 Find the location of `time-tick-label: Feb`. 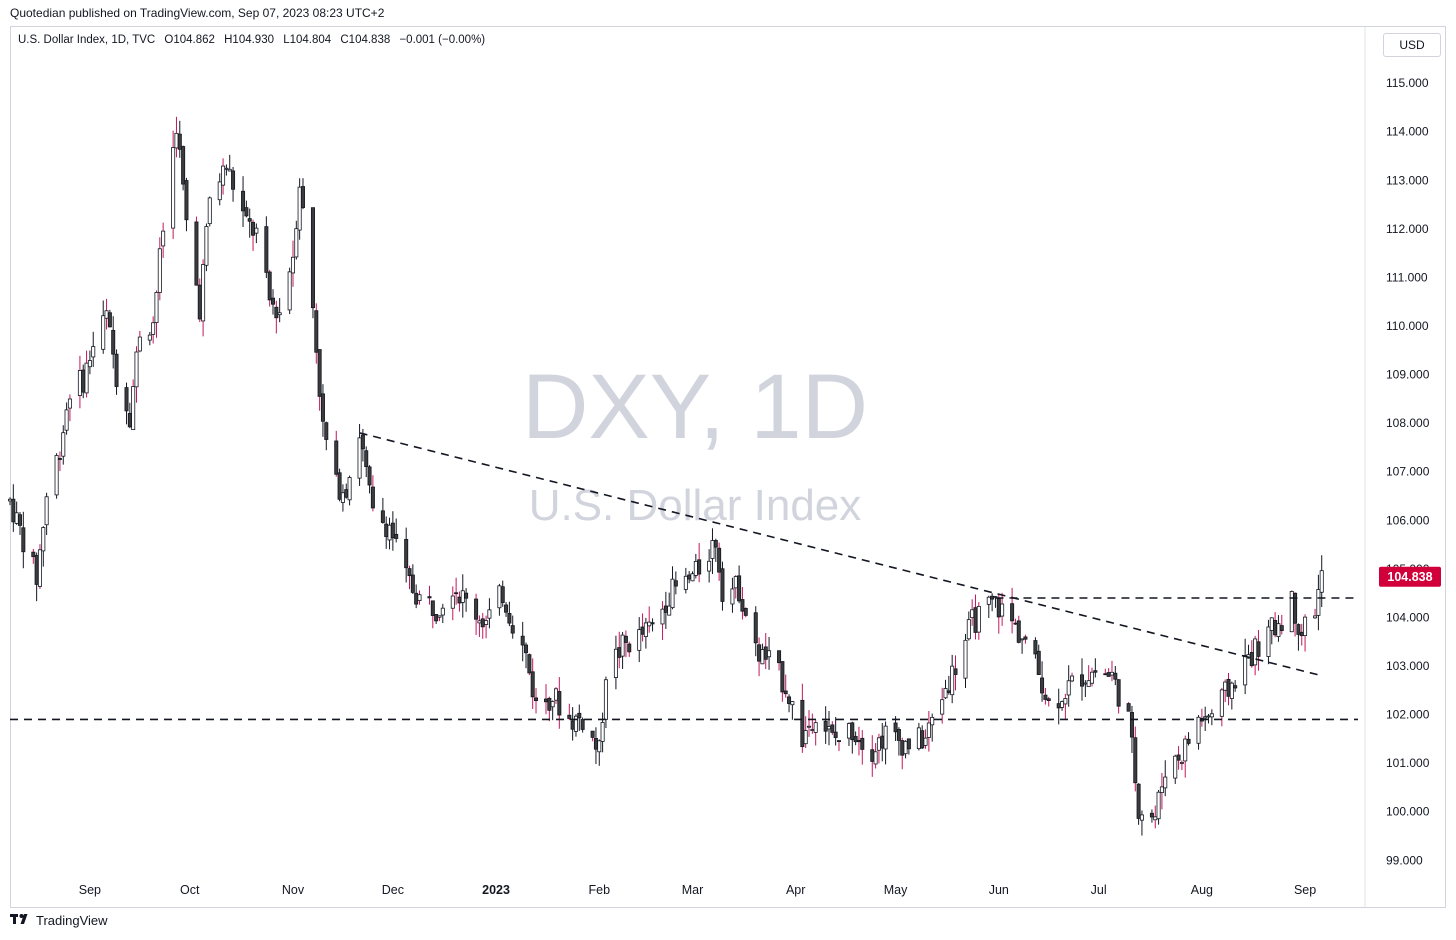

time-tick-label: Feb is located at coordinates (600, 890).